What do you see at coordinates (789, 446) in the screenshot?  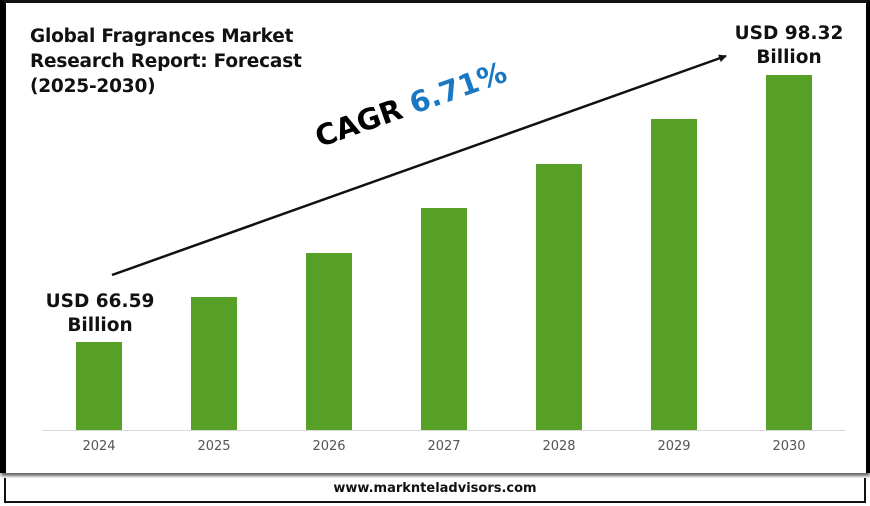 I see `x-tick-2030: 2030` at bounding box center [789, 446].